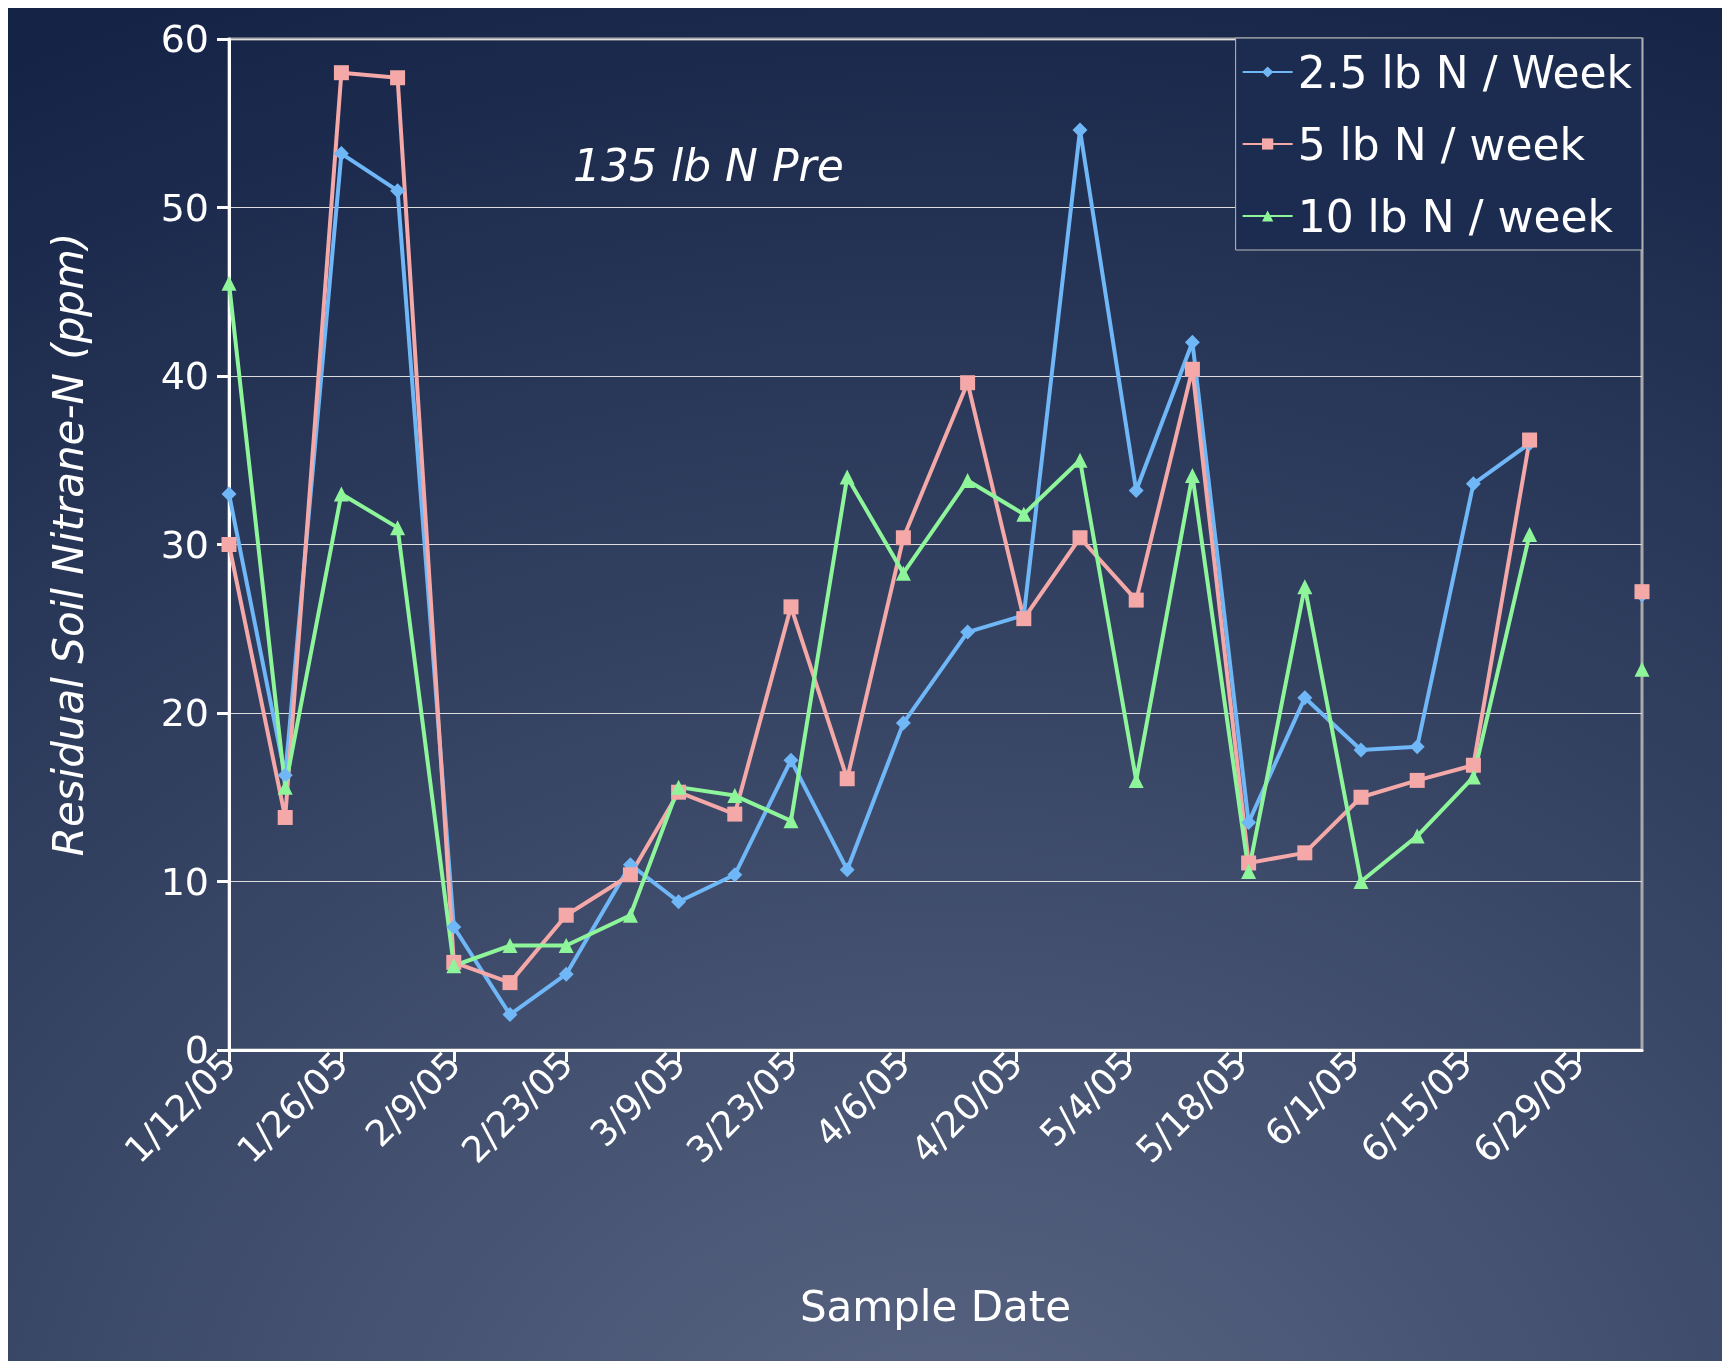 Image resolution: width=1730 pixels, height=1369 pixels. Describe the element at coordinates (708, 165) in the screenshot. I see `annotation: 135 lb N Pre` at that location.